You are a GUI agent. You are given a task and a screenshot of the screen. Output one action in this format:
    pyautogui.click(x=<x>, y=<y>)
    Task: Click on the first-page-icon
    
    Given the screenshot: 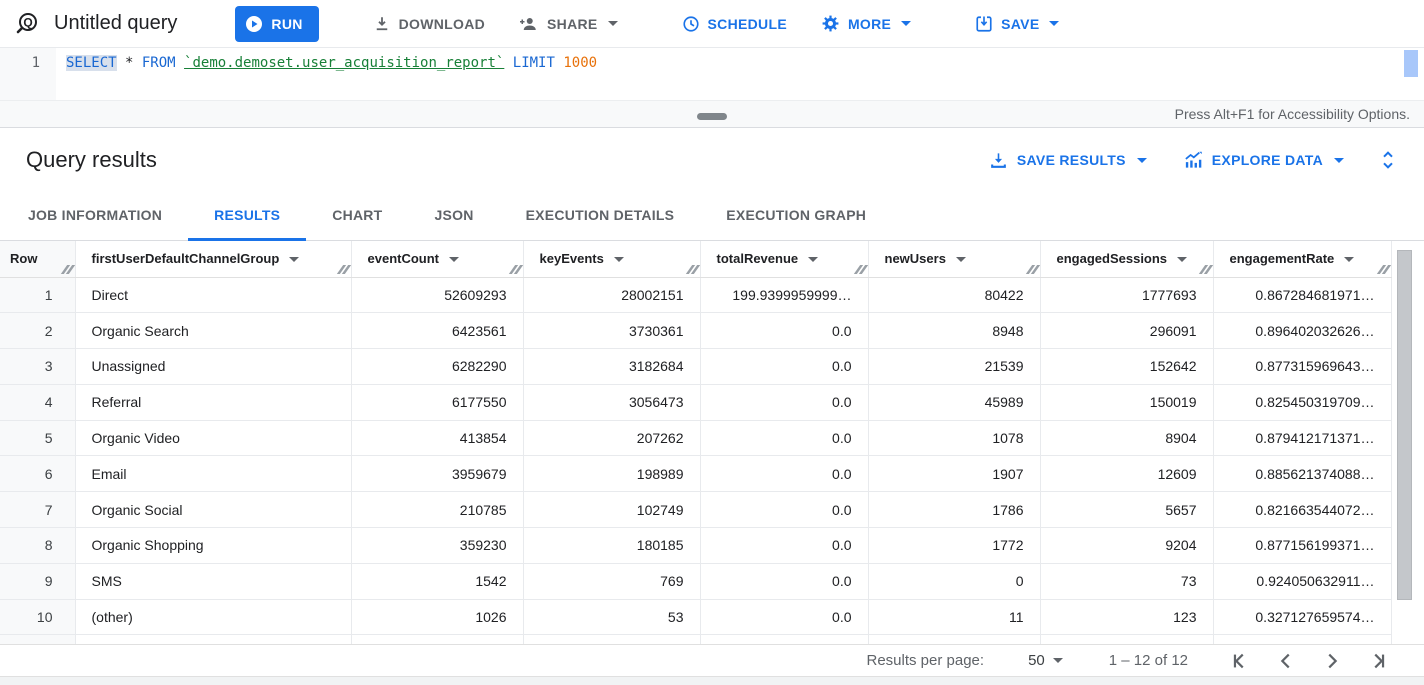 What is the action you would take?
    pyautogui.click(x=1238, y=660)
    